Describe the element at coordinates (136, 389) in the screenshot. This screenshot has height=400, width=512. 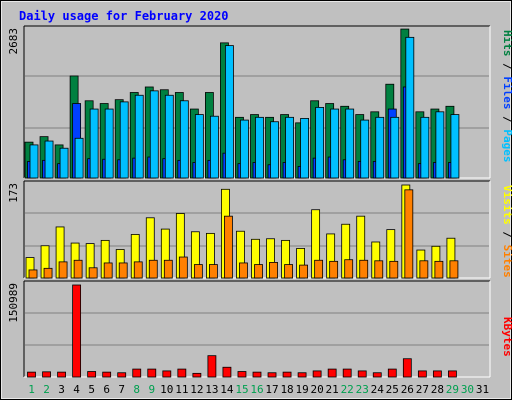
I see `x-tick-label-day-8: 8` at that location.